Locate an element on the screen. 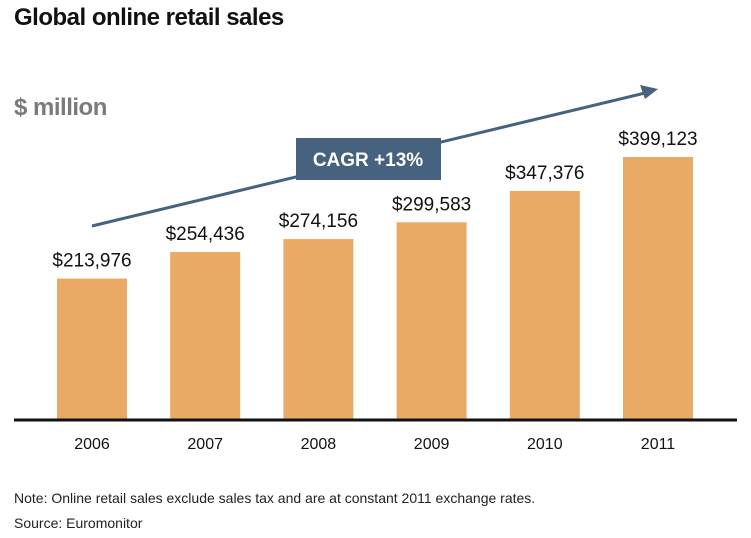 The width and height of the screenshot is (751, 538). y-axis-unit-label: $ million is located at coordinates (60, 107).